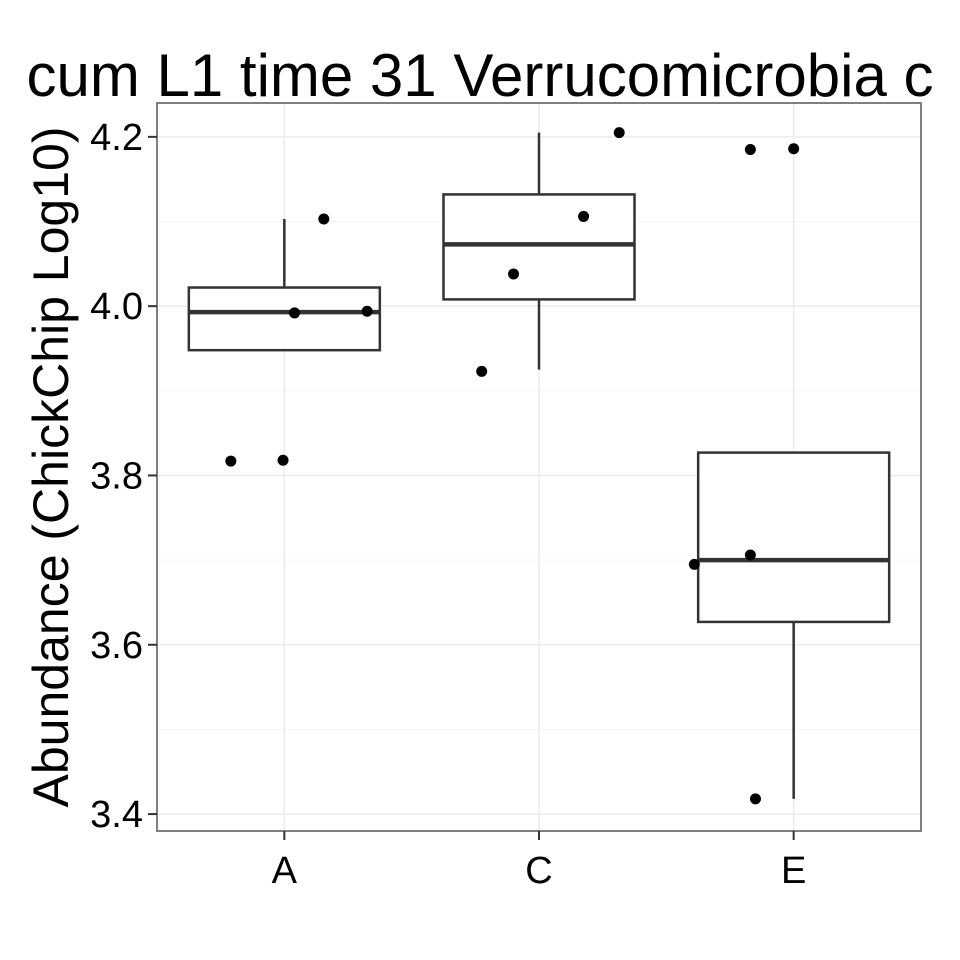 The image size is (960, 960). What do you see at coordinates (793, 625) in the screenshot?
I see `box-E` at bounding box center [793, 625].